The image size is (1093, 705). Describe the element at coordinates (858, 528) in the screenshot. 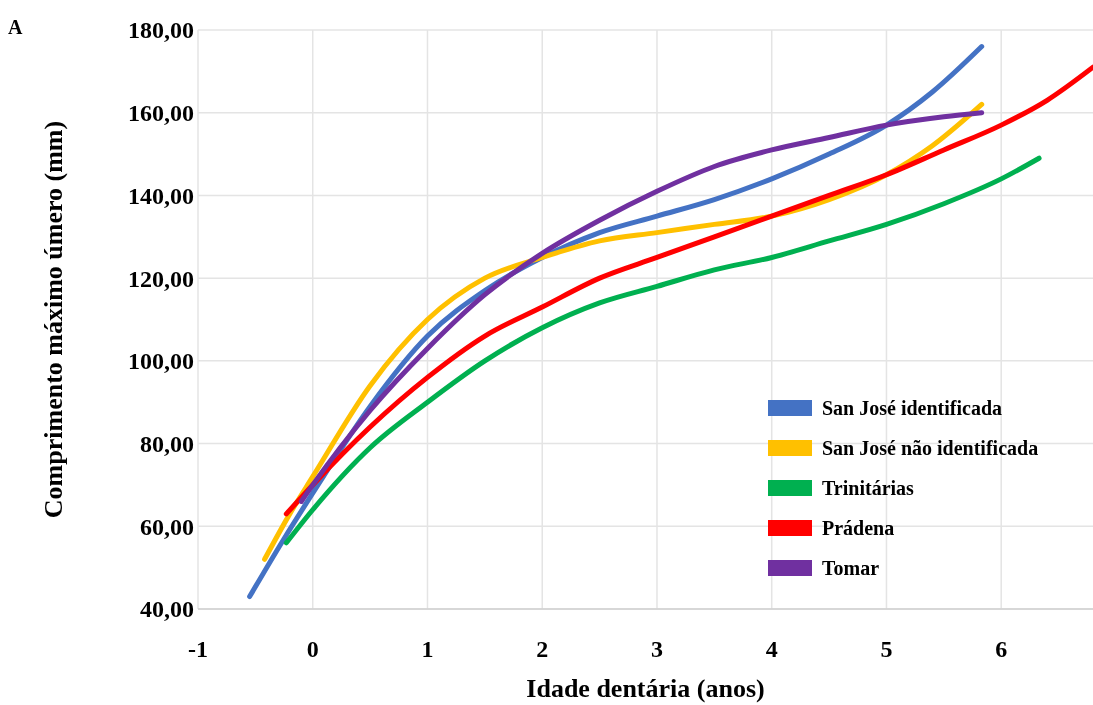

I see `legend-label: Prádena` at that location.